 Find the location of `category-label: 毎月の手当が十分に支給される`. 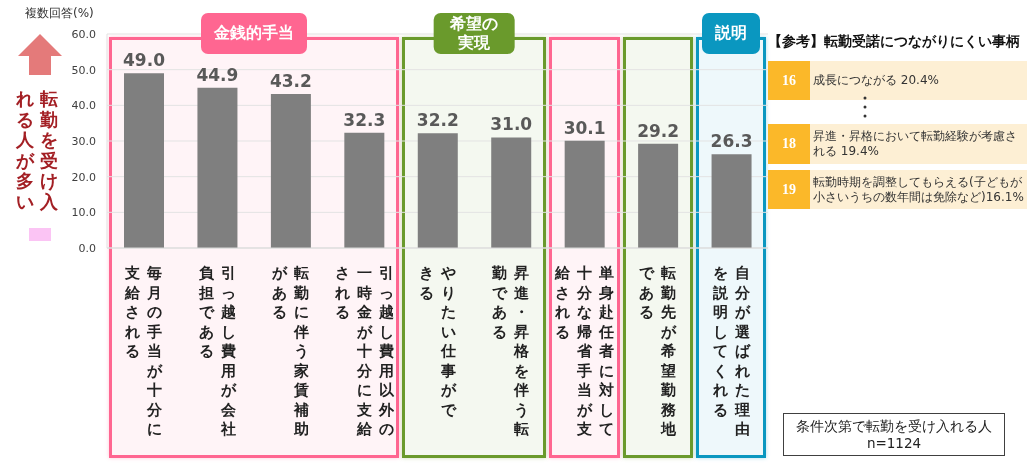

category-label: 毎月の手当が十分に支給される is located at coordinates (144, 351).